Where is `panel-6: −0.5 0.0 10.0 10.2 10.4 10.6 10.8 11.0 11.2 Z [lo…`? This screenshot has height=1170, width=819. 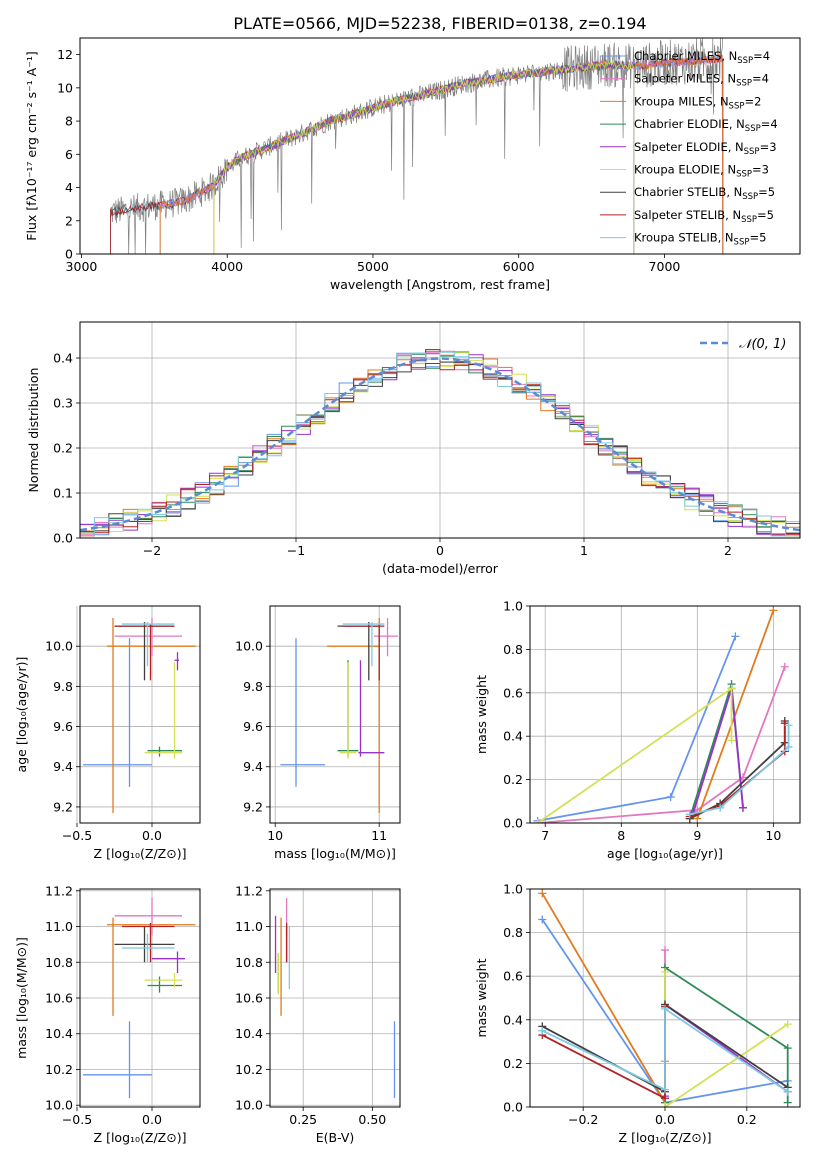
panel-6: −0.5 0.0 10.0 10.2 10.4 10.6 10.8 11.0 11.2 Z [lo… is located at coordinates (107, 1014).